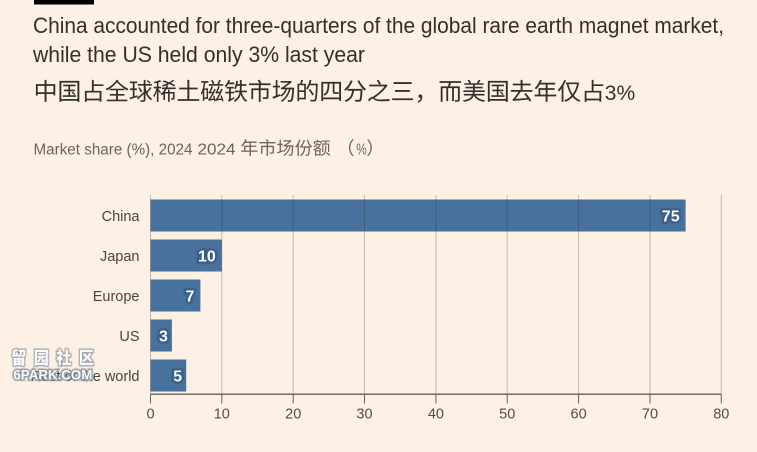 The height and width of the screenshot is (452, 757). Describe the element at coordinates (163, 336) in the screenshot. I see `svg-text: 3` at that location.